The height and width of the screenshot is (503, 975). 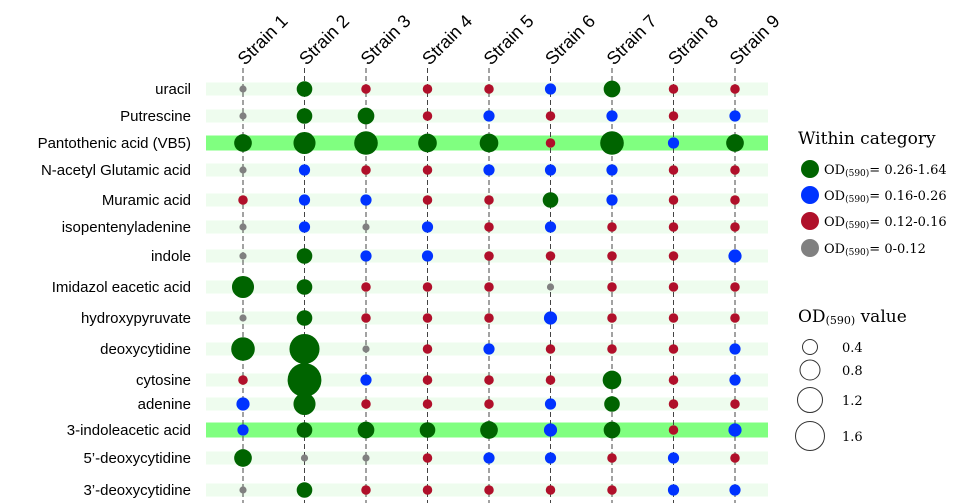 I want to click on column-label: Strain 8, so click(x=693, y=40).